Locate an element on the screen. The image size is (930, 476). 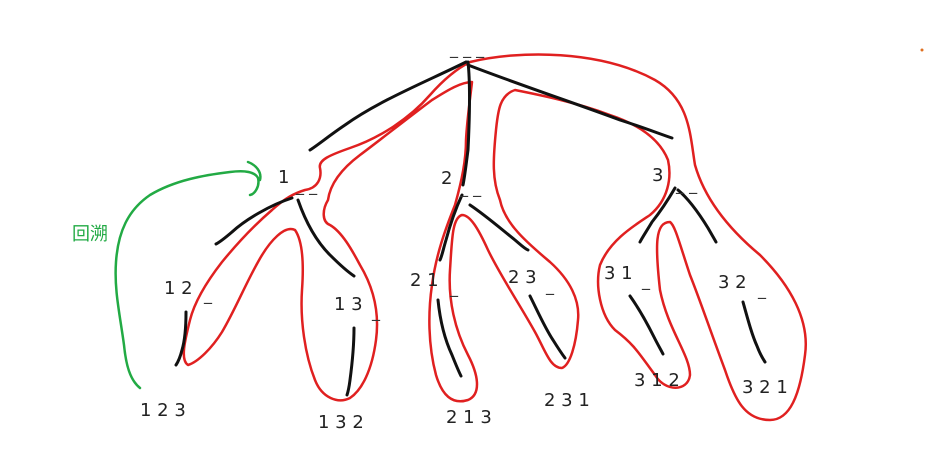
leaf-321: 3 2 1 is located at coordinates (765, 387).